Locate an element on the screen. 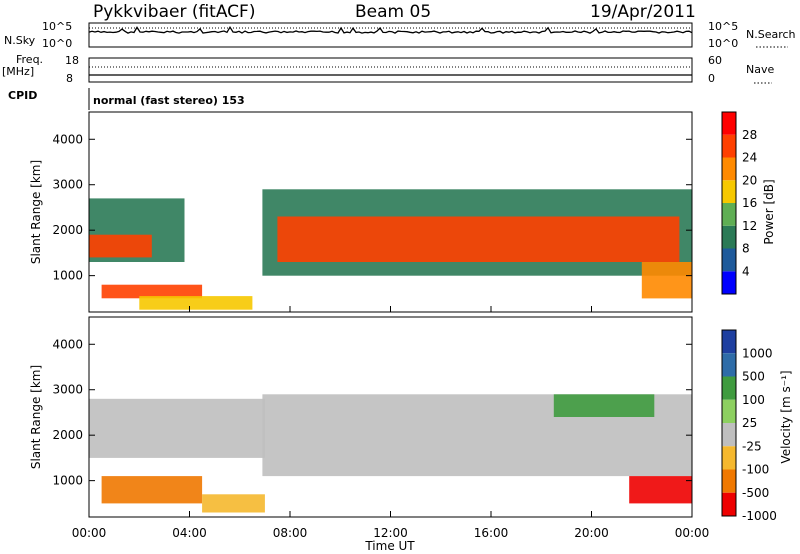  nave-tick-bottom: 0 is located at coordinates (711, 78).